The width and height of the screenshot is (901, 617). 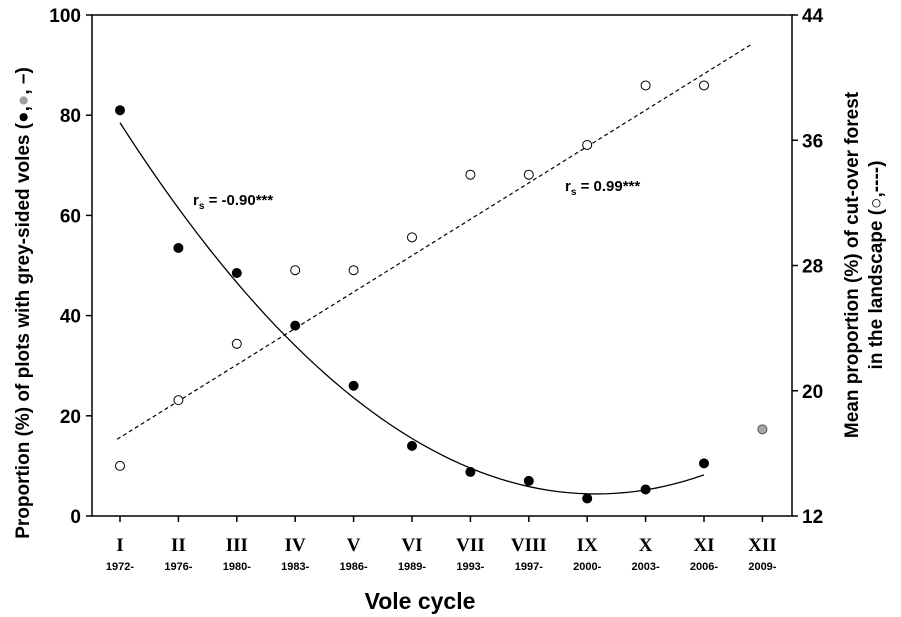 What do you see at coordinates (411, 545) in the screenshot?
I see `x-tick-label-cycle: VI` at bounding box center [411, 545].